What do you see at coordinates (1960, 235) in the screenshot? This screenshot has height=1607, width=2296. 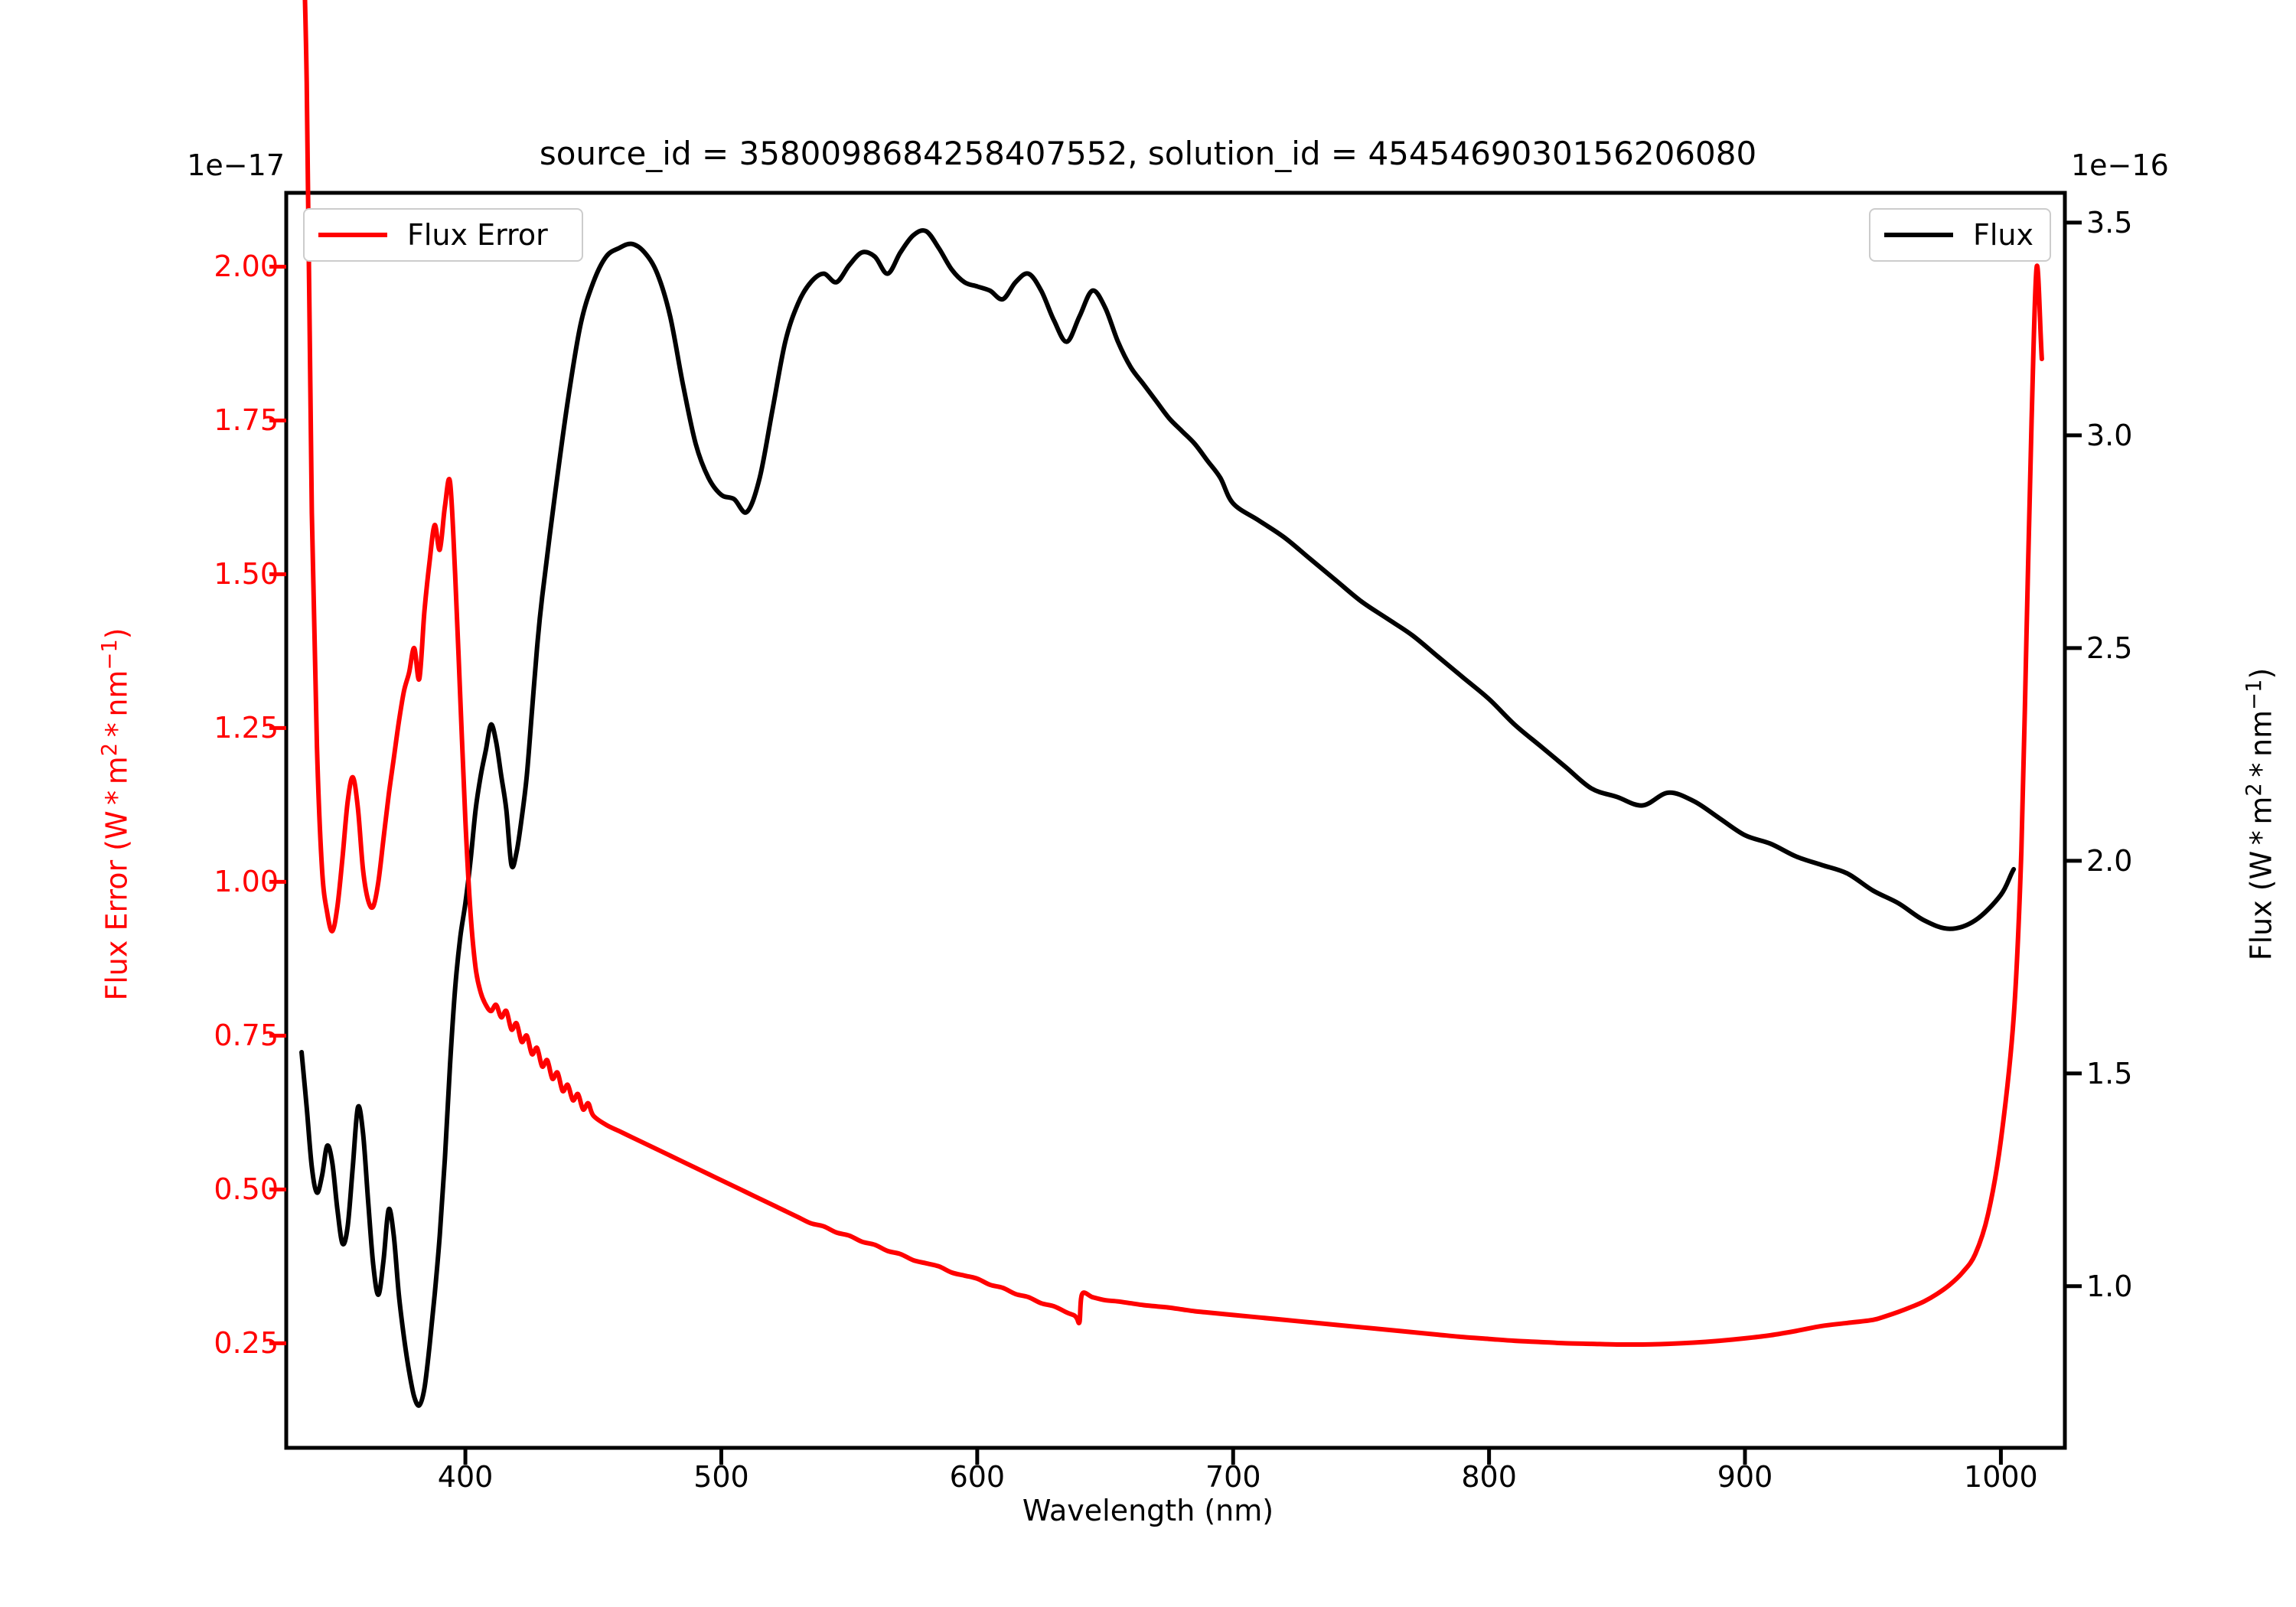 I see `legend-flux: Flux` at bounding box center [1960, 235].